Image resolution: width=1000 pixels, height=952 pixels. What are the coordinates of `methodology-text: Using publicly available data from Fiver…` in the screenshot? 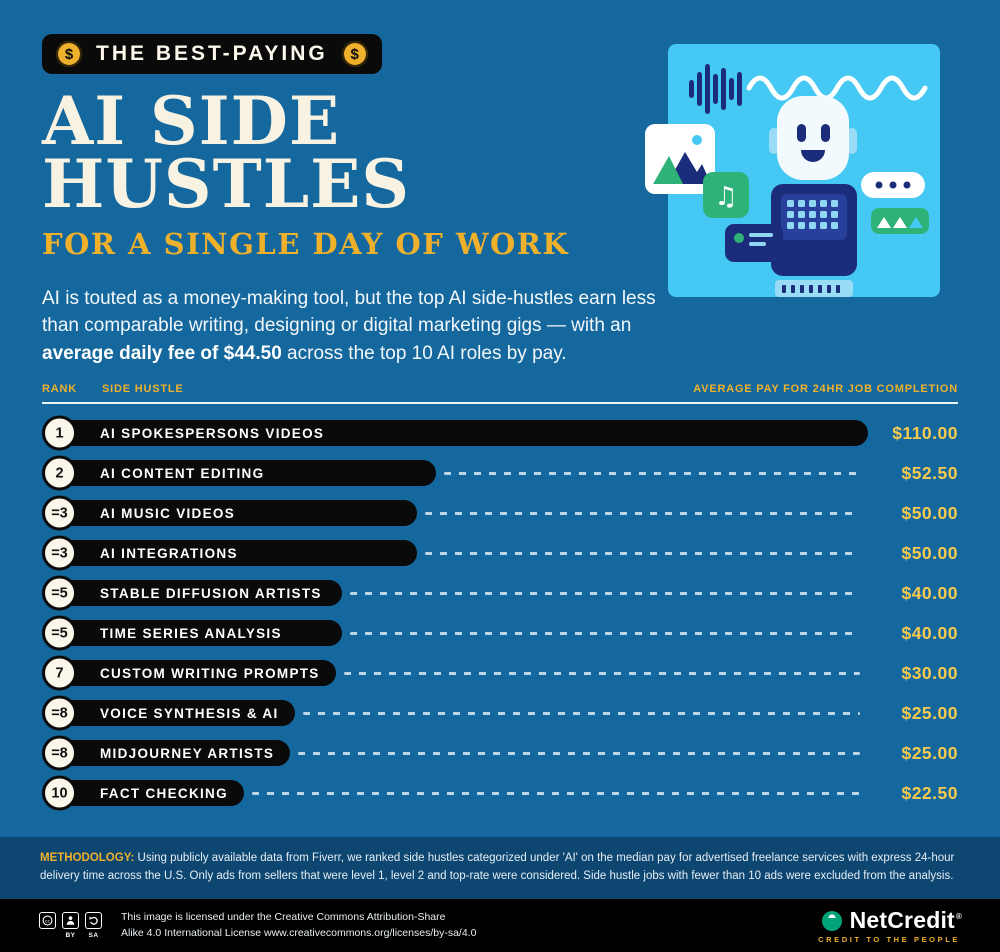 It's located at (497, 867).